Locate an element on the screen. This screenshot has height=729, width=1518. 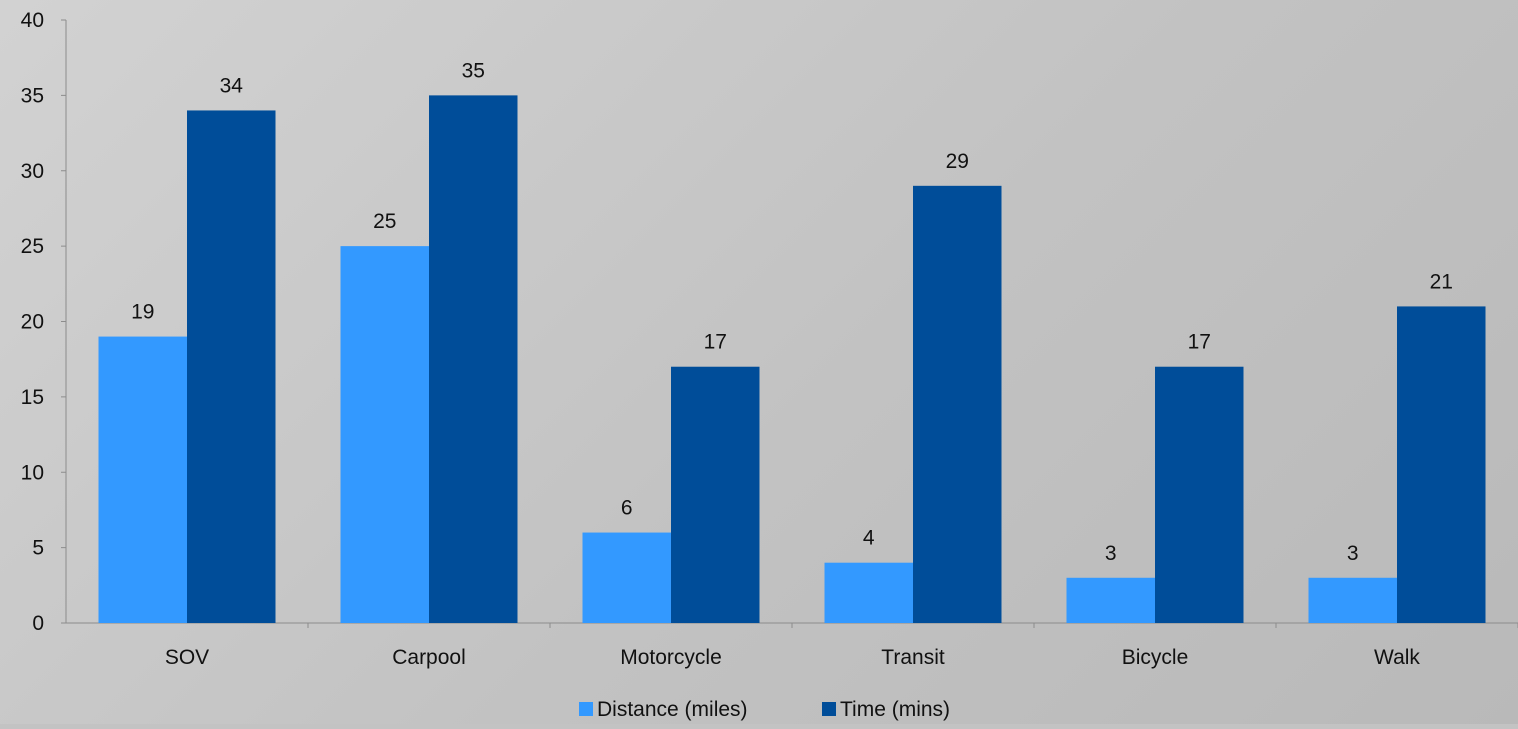
x-axis: SOV Carpool Motorcycle Transit Bicycle Walk is located at coordinates (792, 645).